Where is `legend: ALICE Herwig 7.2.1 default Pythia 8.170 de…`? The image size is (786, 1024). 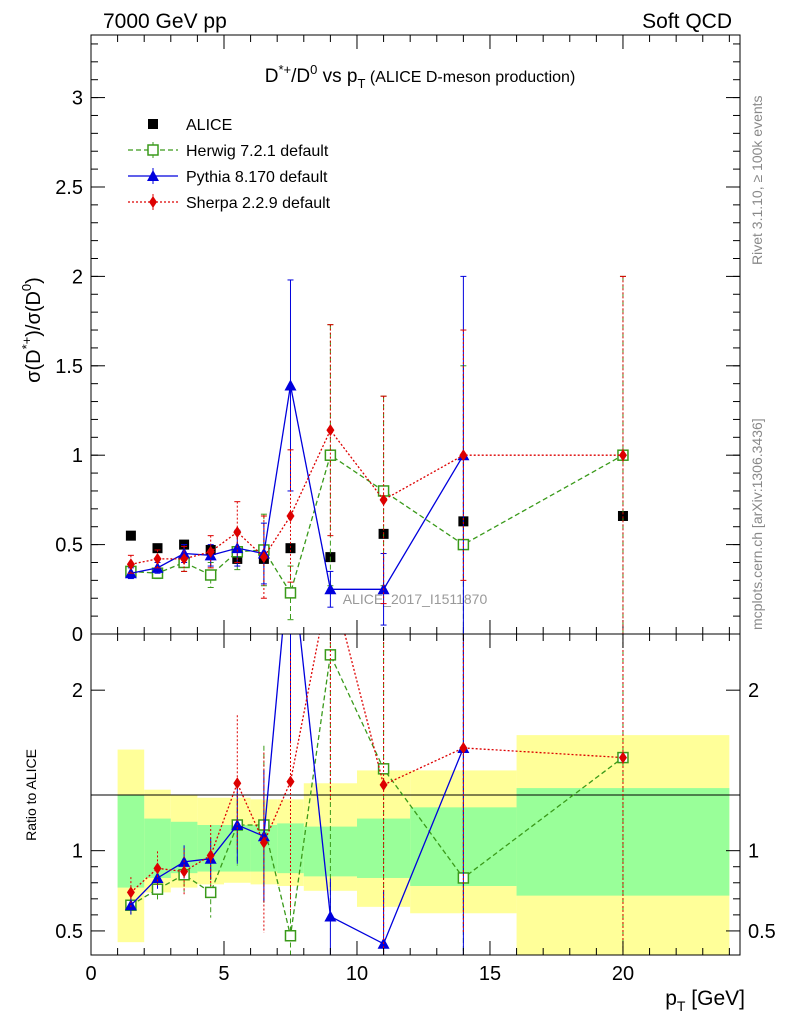 legend: ALICE Herwig 7.2.1 default Pythia 8.170 de… is located at coordinates (229, 164).